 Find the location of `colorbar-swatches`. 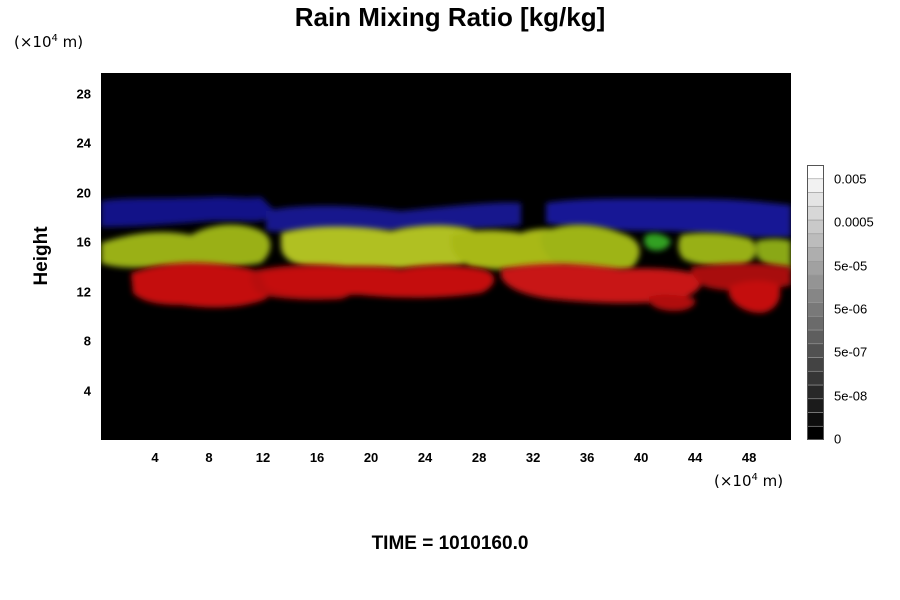

colorbar-swatches is located at coordinates (815, 302).